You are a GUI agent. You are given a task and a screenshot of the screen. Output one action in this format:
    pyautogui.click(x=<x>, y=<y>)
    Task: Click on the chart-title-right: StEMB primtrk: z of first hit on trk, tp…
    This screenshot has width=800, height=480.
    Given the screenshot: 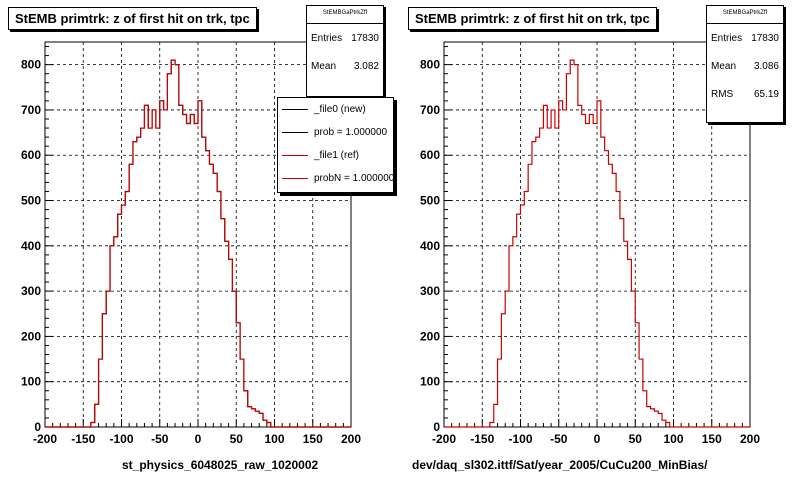 What is the action you would take?
    pyautogui.click(x=532, y=18)
    